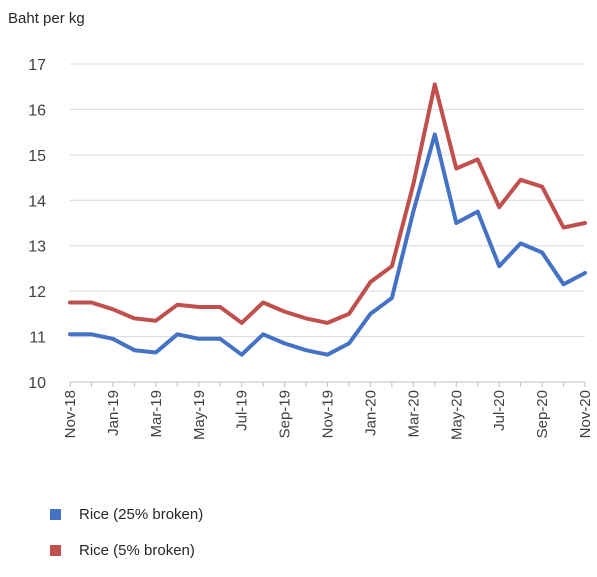  Describe the element at coordinates (585, 414) in the screenshot. I see `x-tick-label: Nov-20` at that location.